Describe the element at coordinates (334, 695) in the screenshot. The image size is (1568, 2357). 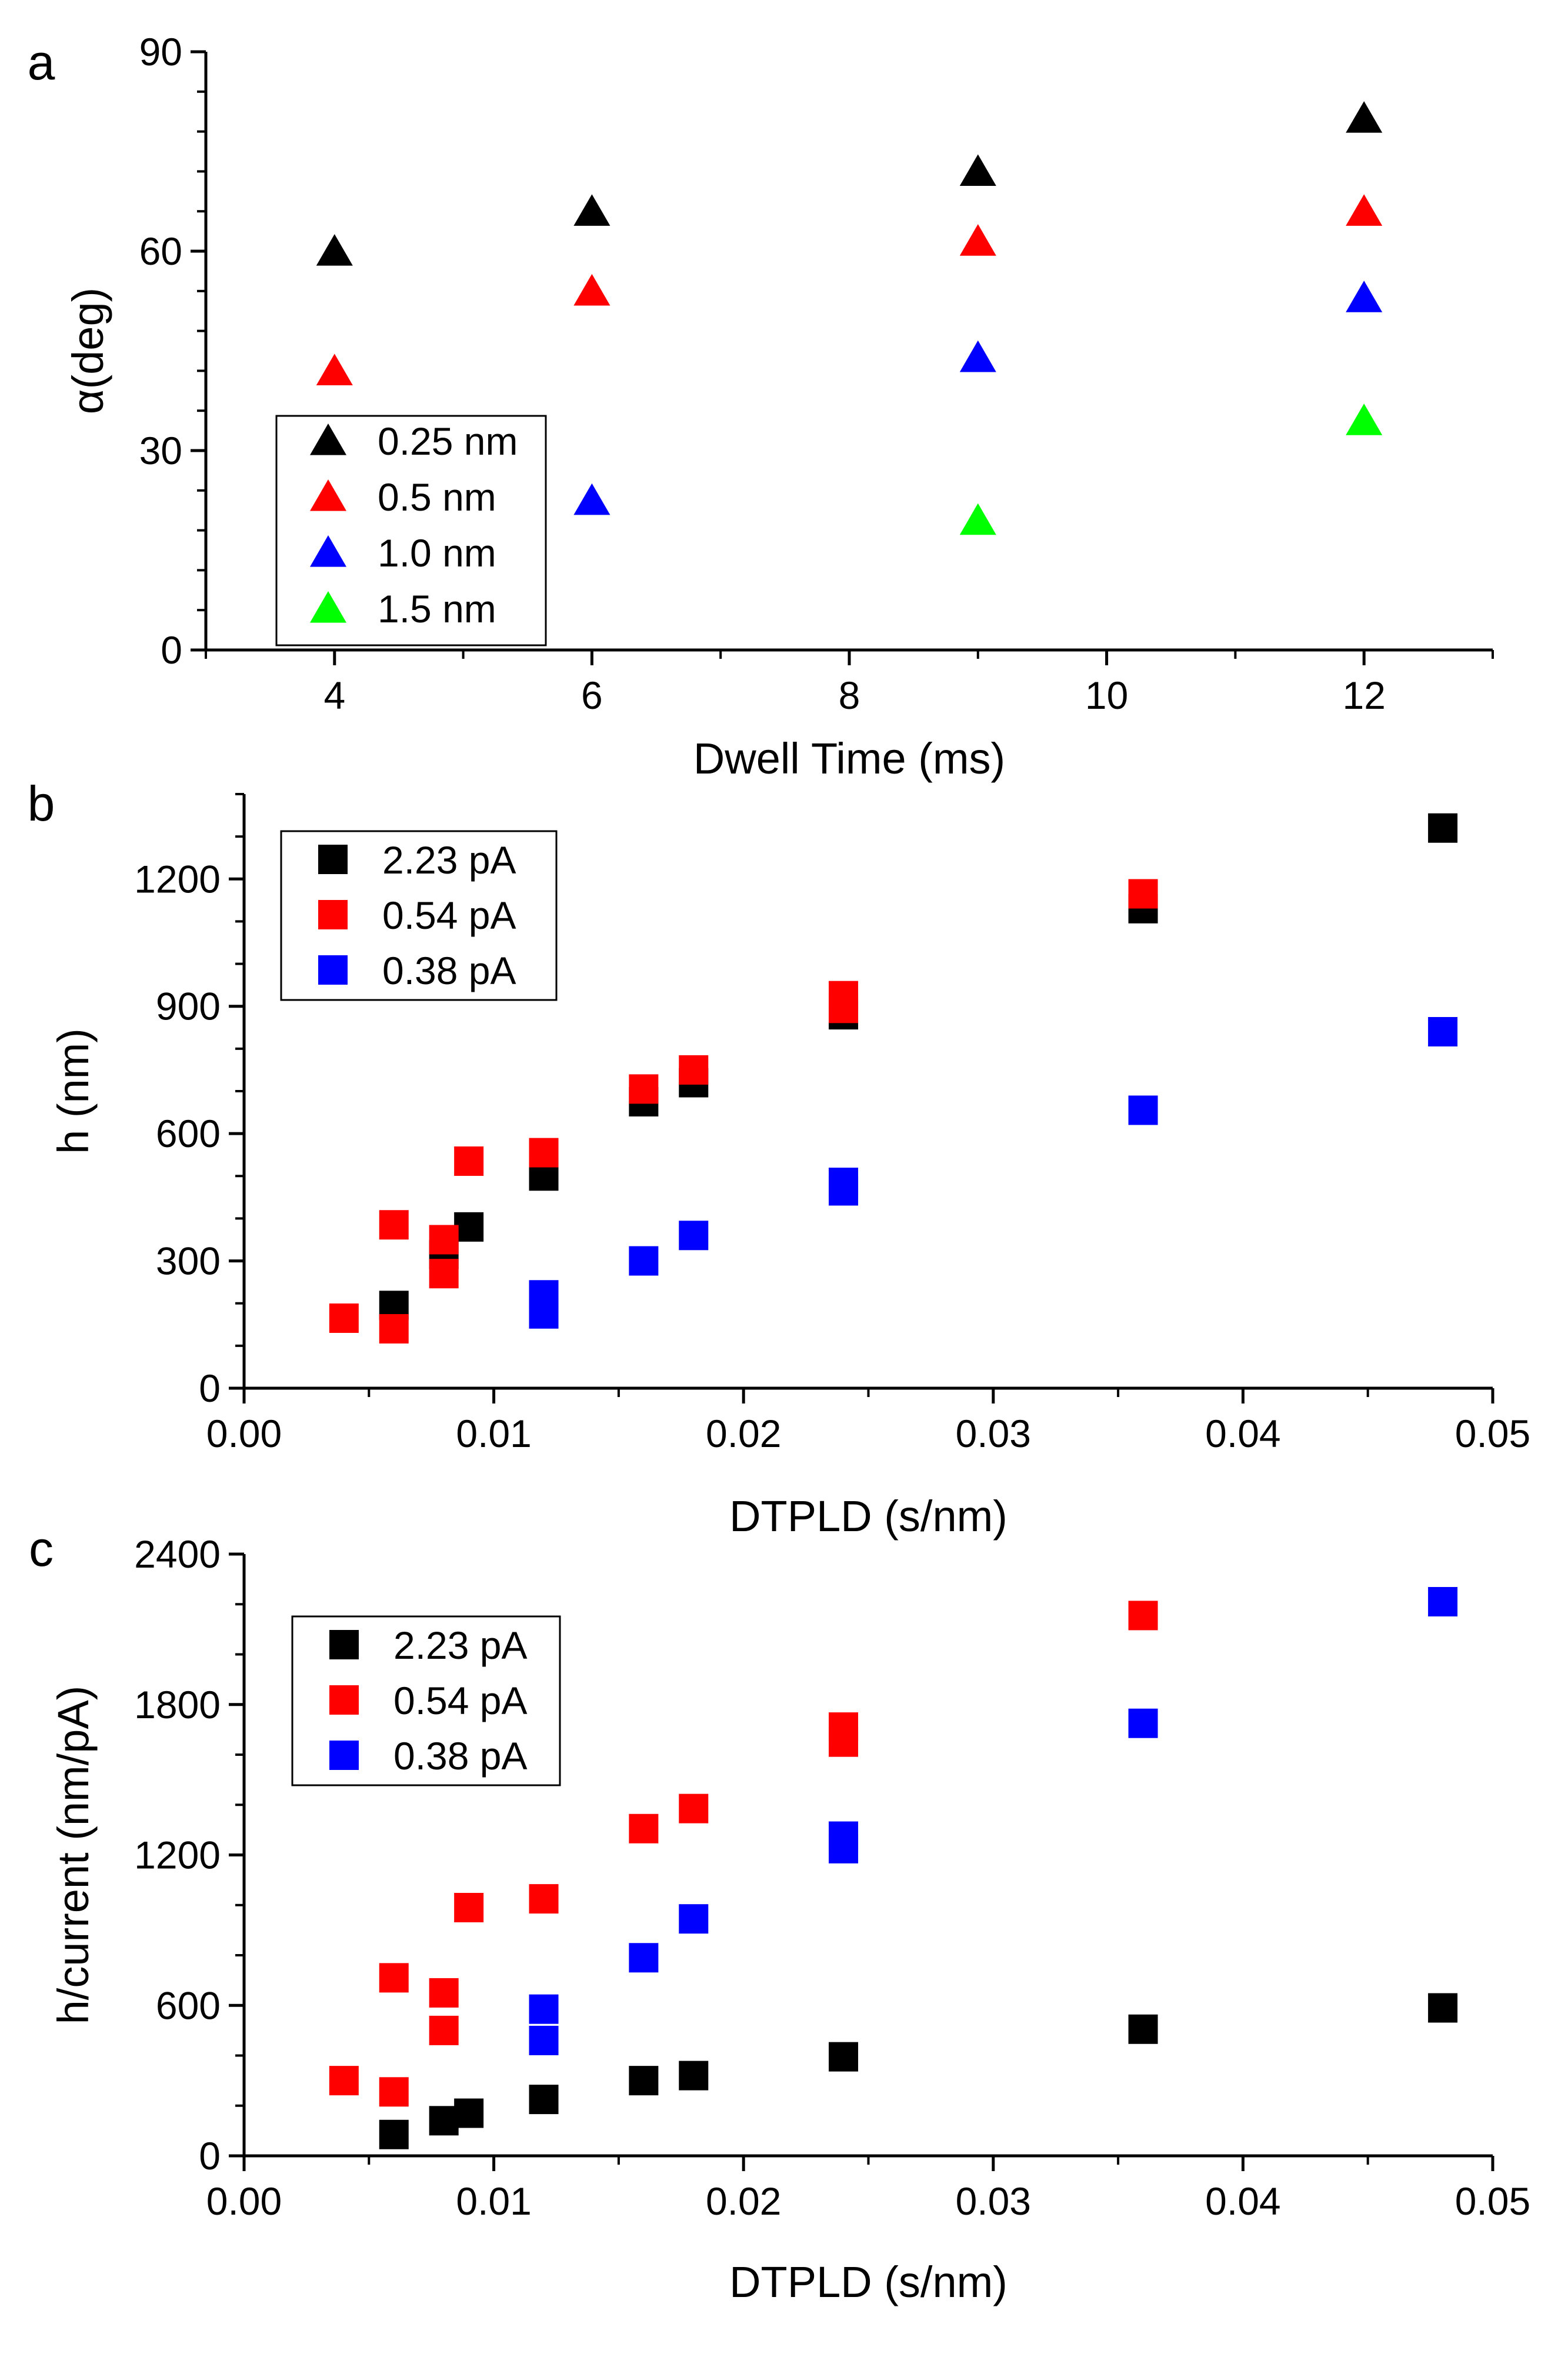
I see `x-tick-label: 4` at that location.